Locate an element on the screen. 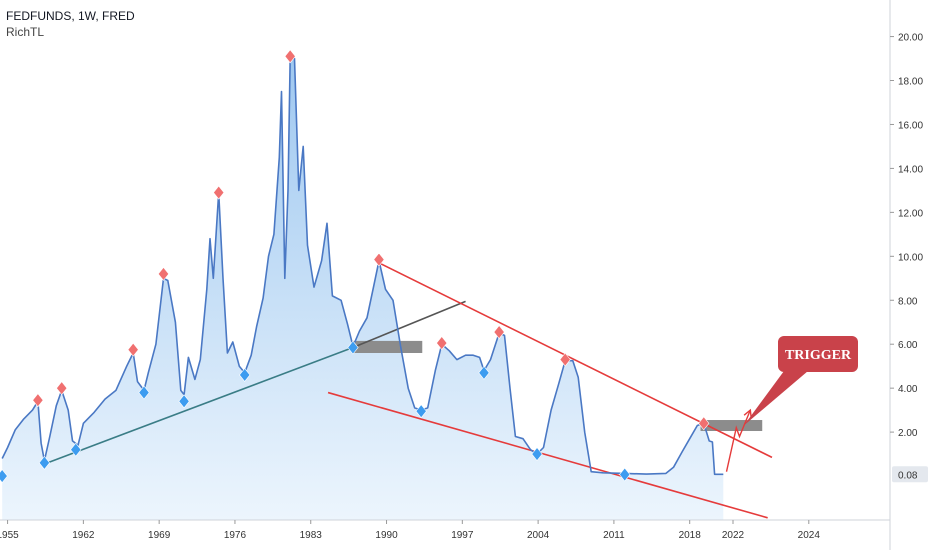 The width and height of the screenshot is (932, 550). x-tick-label: 1990 is located at coordinates (386, 535).